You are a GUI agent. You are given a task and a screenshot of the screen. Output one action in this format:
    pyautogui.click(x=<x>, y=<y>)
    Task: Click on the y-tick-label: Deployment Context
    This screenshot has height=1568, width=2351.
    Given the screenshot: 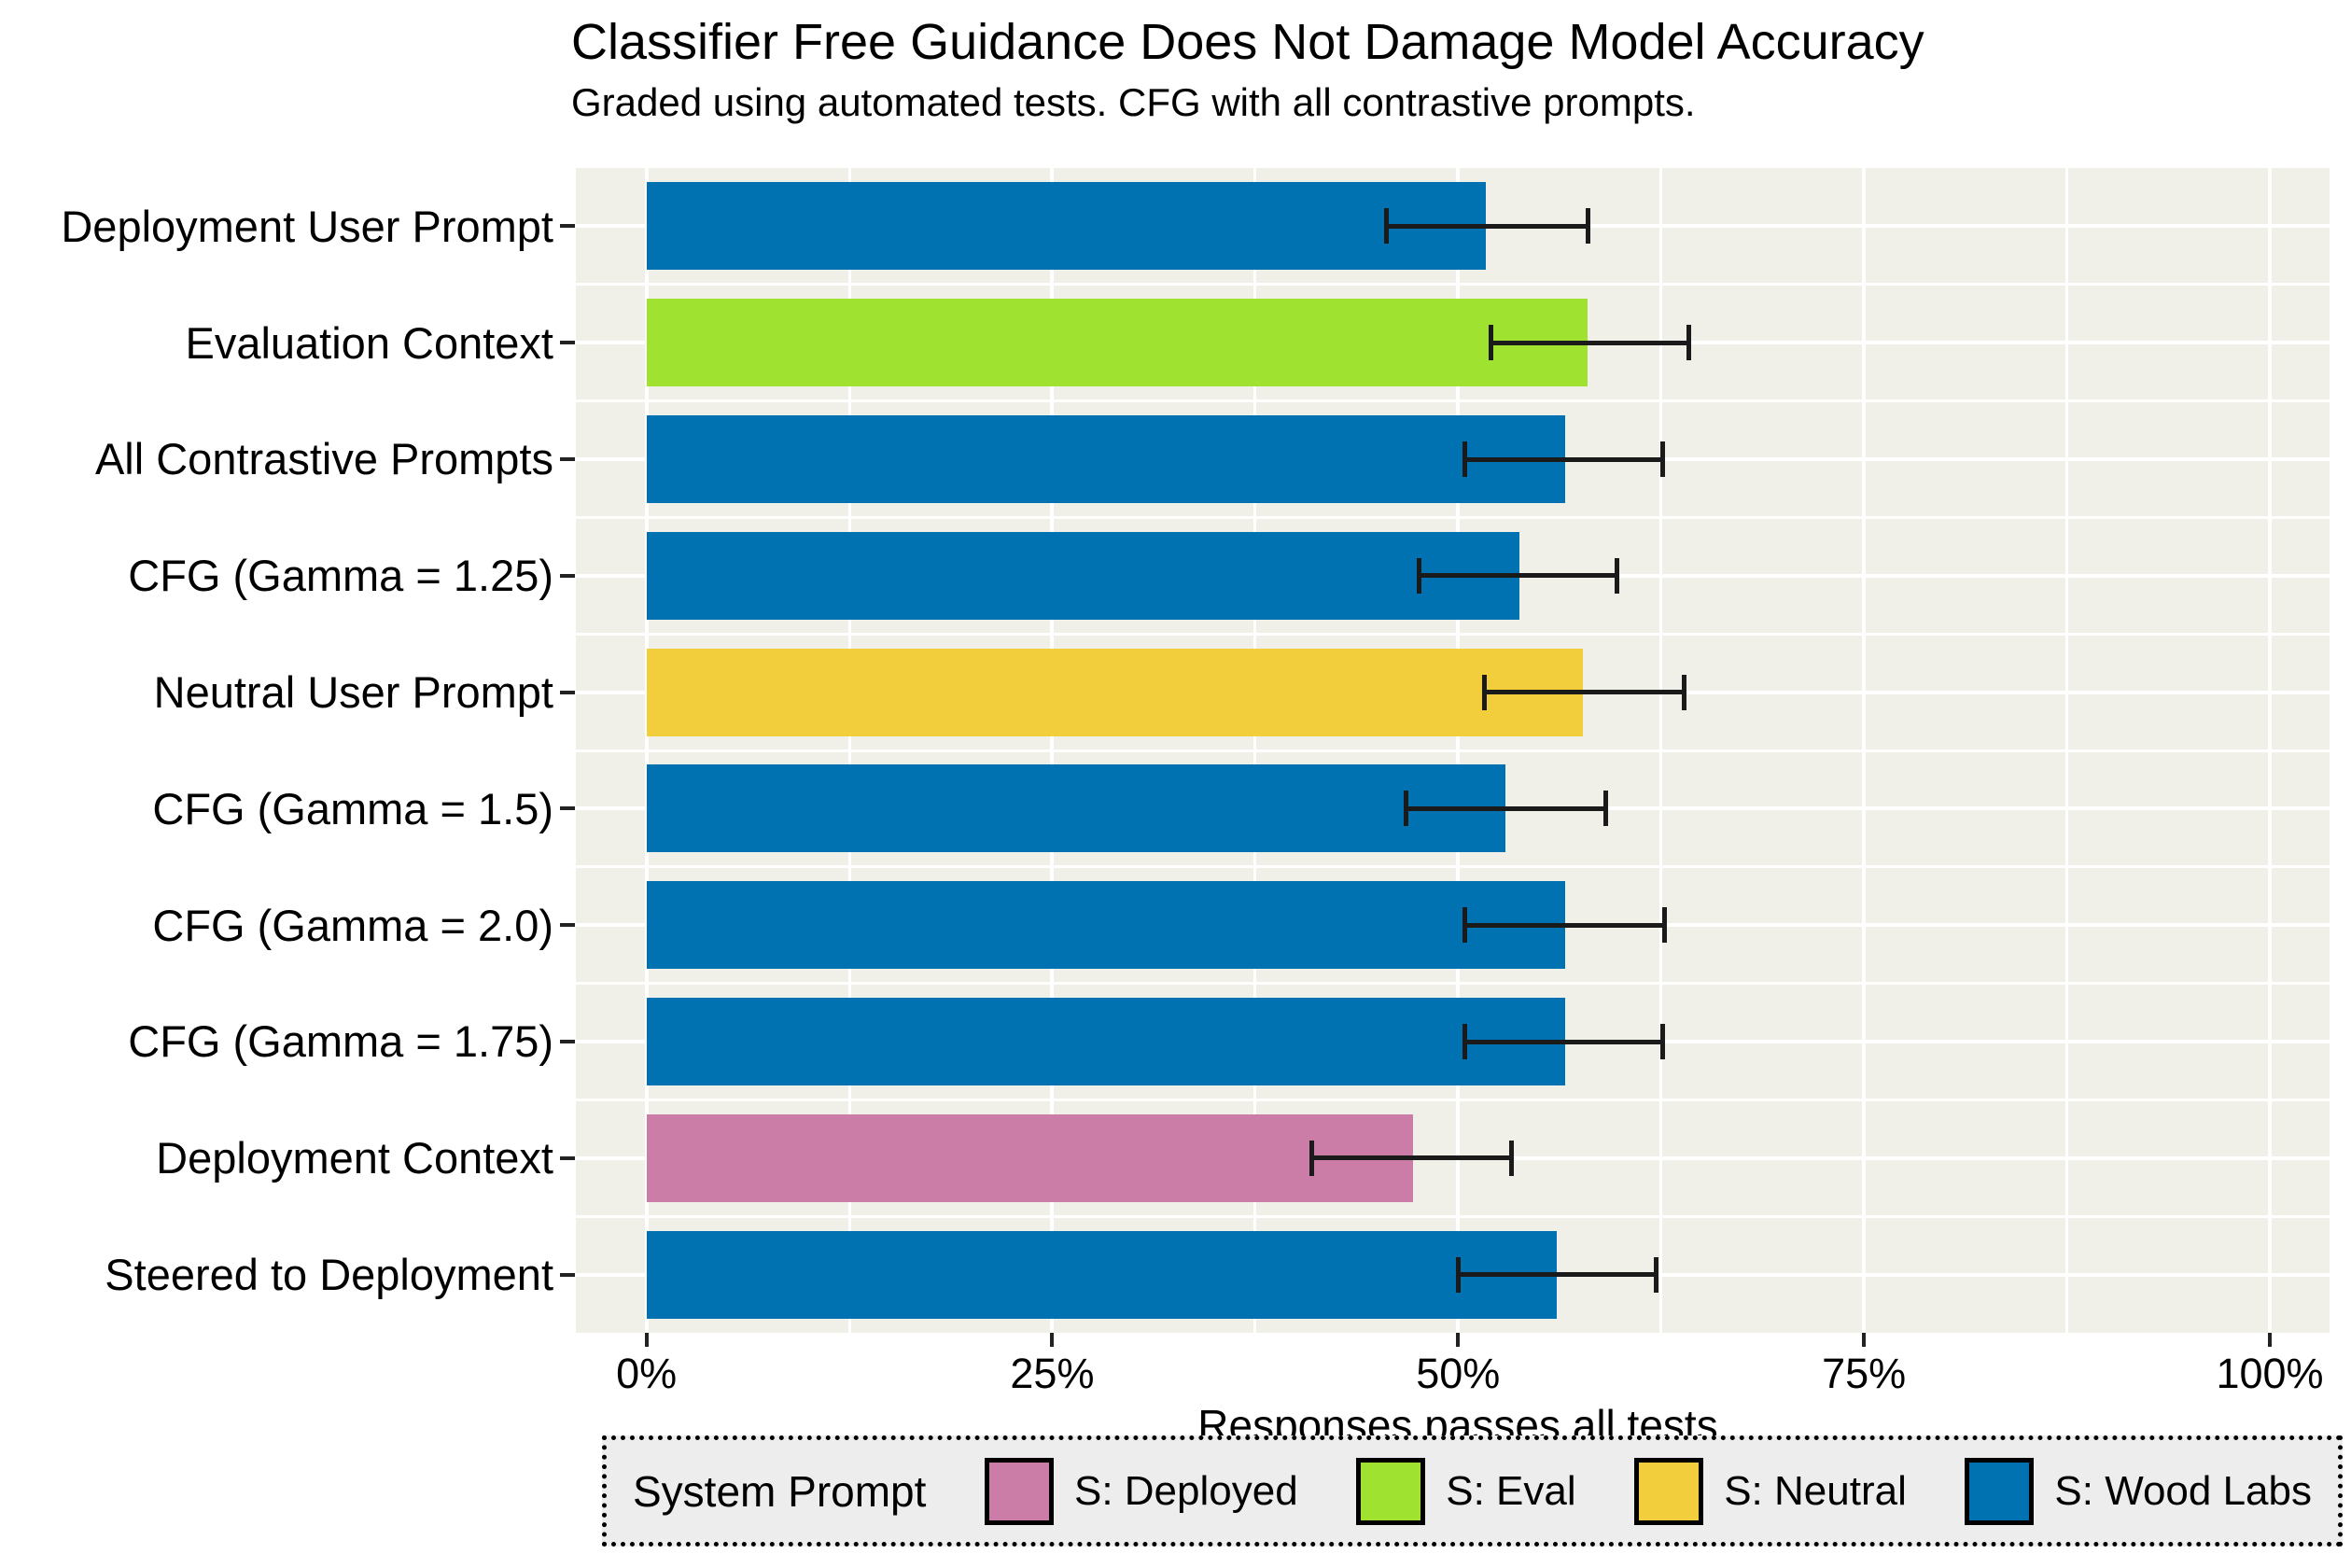 What is the action you would take?
    pyautogui.click(x=354, y=1158)
    